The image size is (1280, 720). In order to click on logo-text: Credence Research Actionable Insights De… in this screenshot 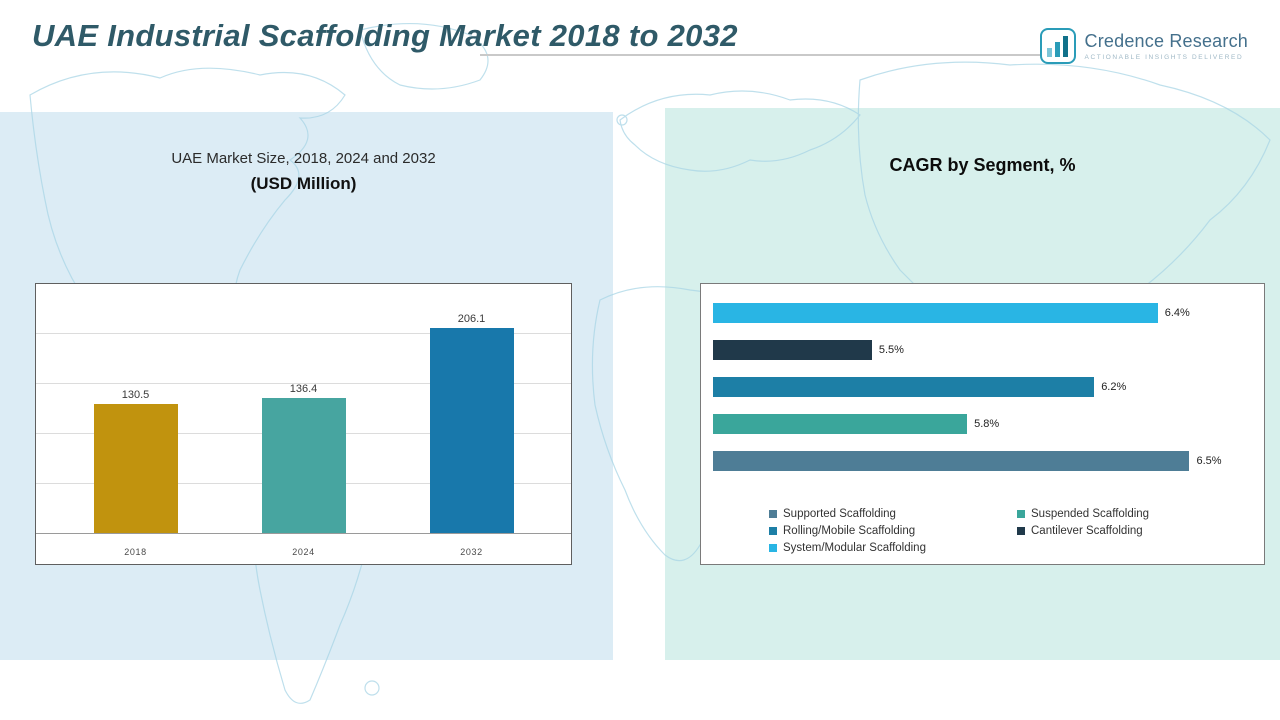, I will do `click(1166, 46)`.